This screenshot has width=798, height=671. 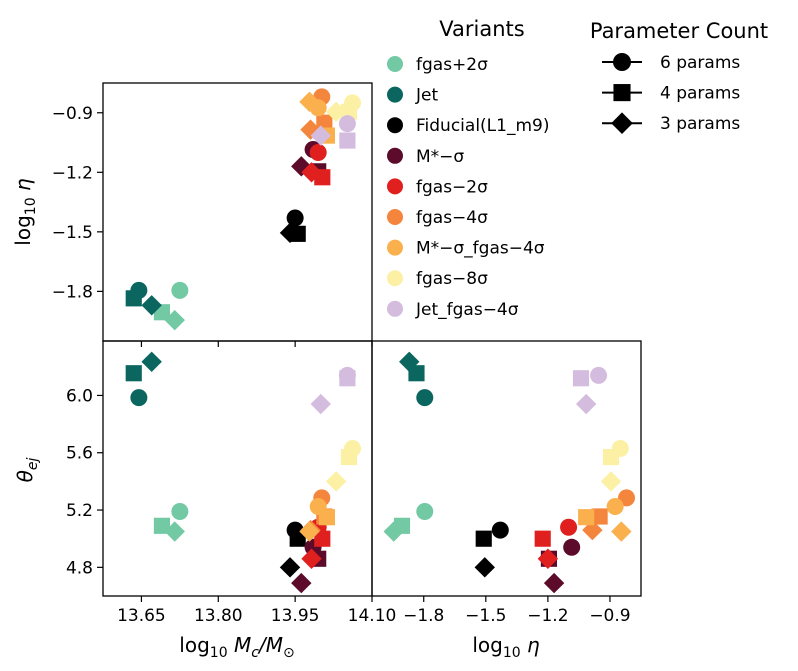 I want to click on y-tick-label: −0.9, so click(x=72, y=114).